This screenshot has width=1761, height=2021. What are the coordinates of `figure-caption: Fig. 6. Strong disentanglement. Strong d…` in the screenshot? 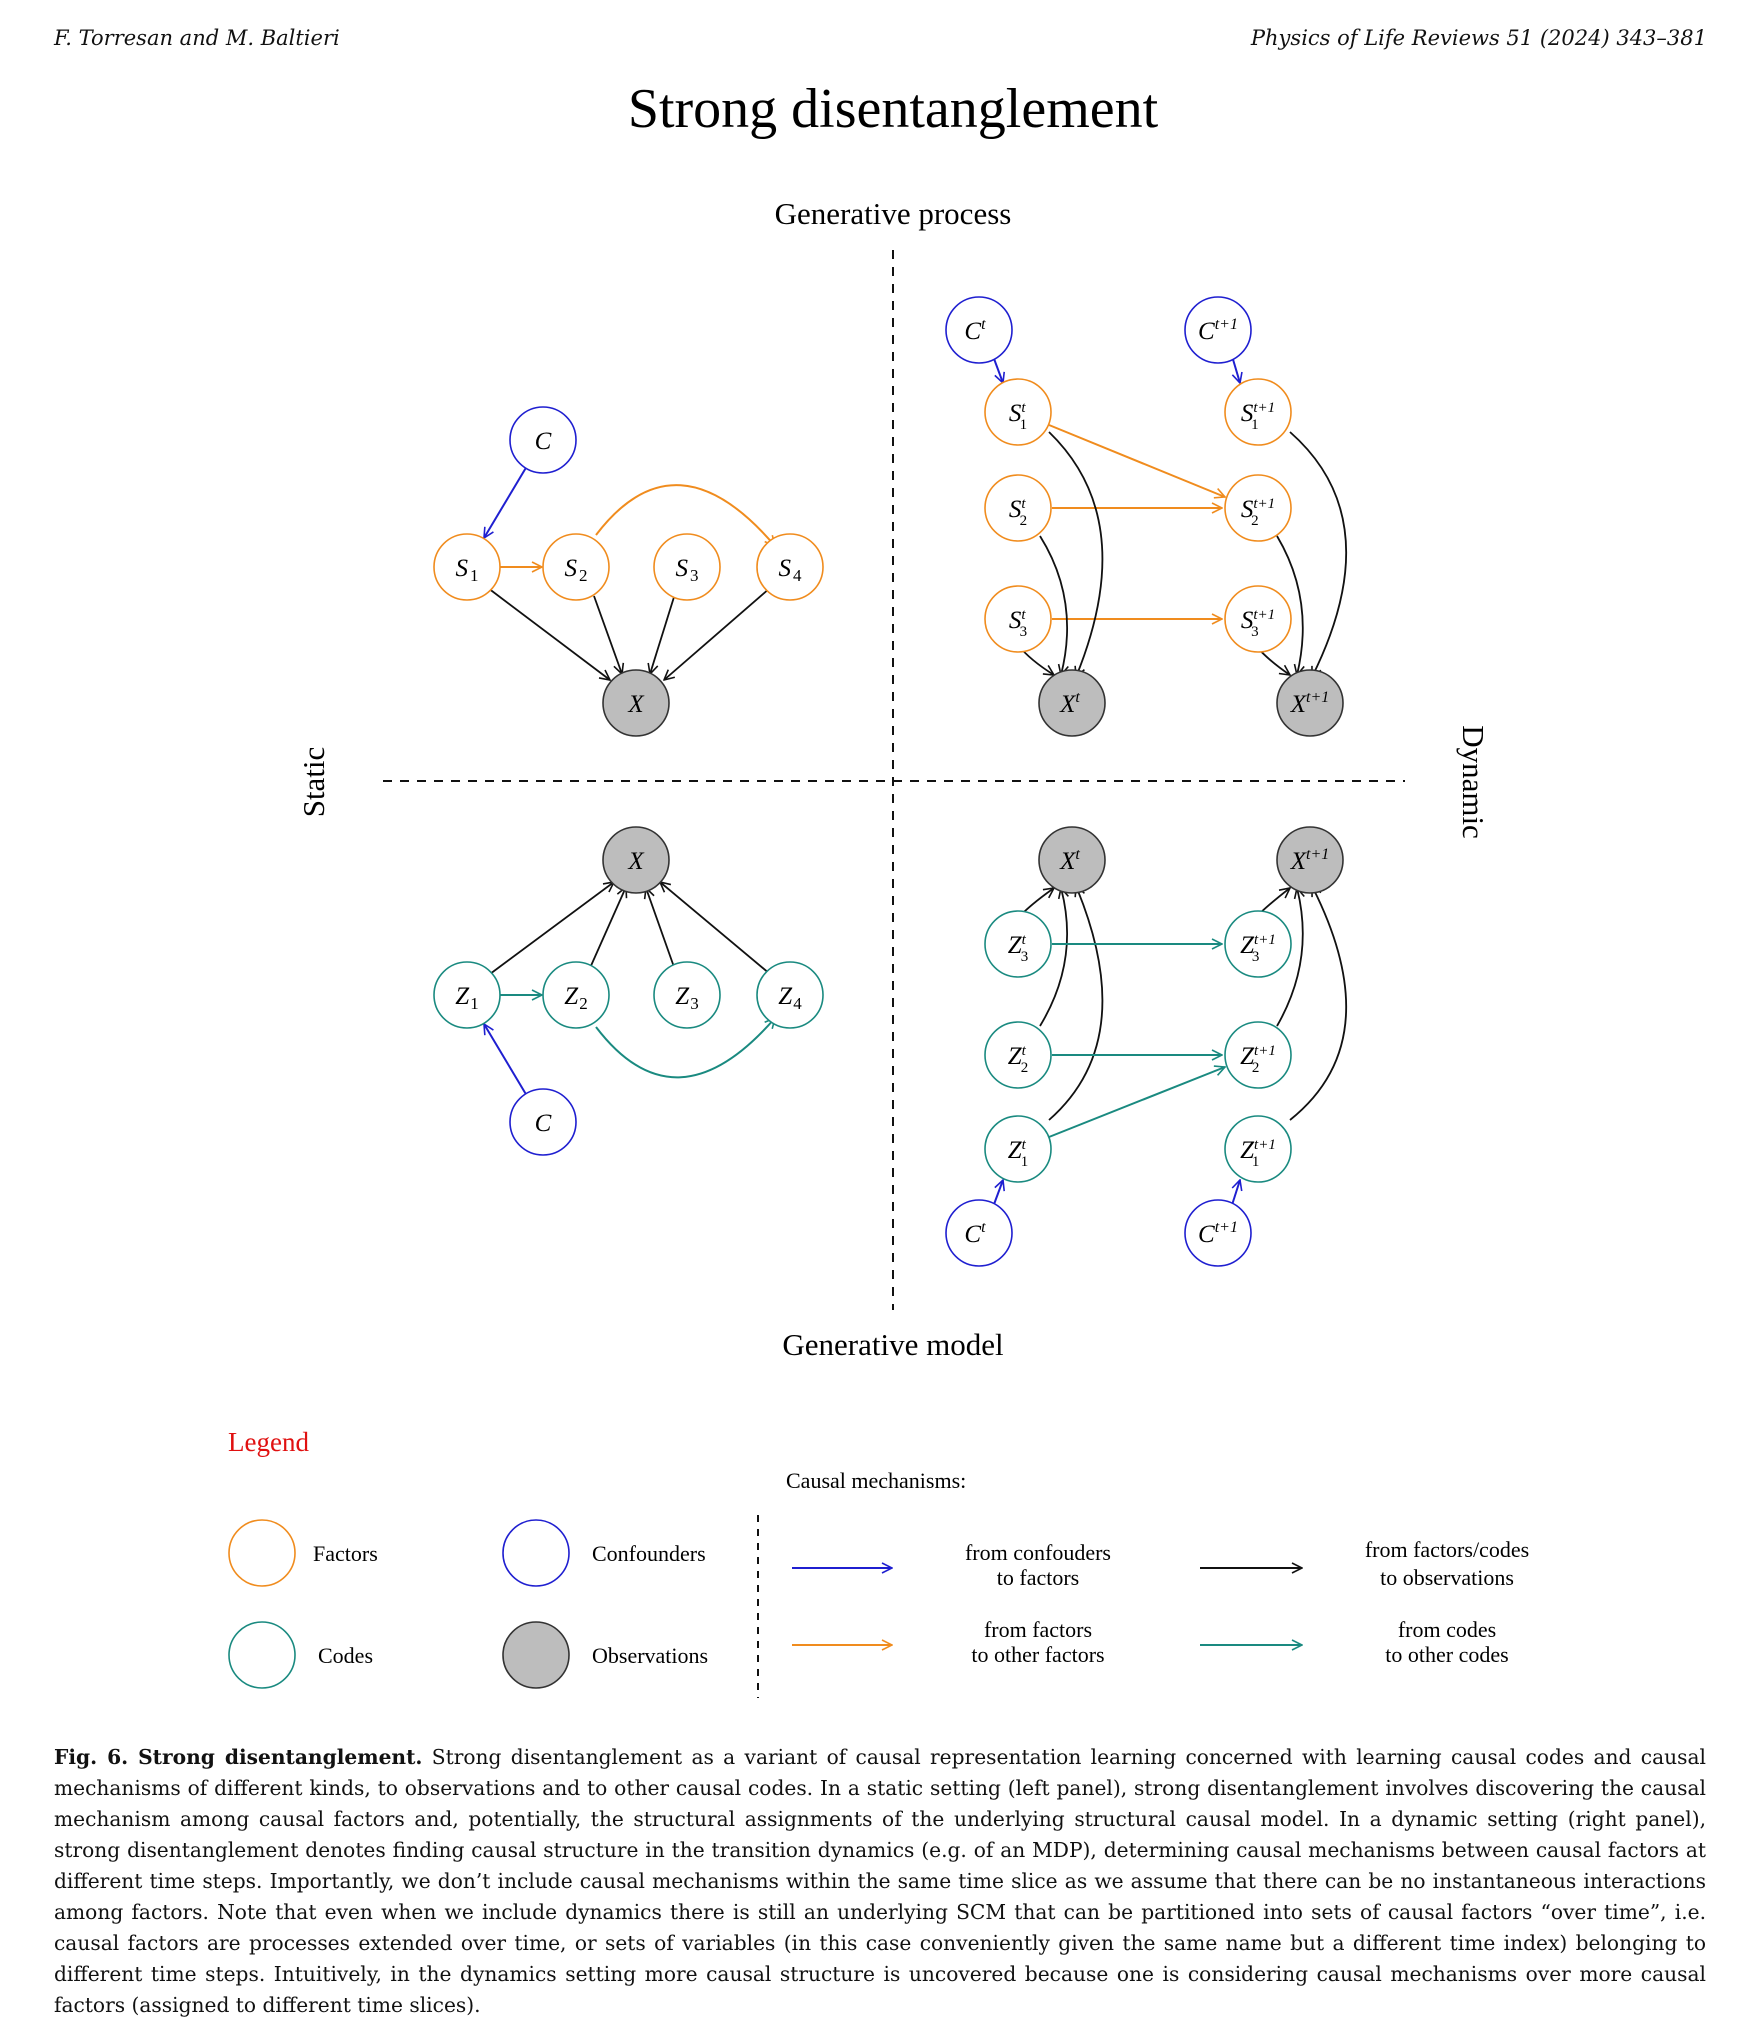 It's located at (880, 1881).